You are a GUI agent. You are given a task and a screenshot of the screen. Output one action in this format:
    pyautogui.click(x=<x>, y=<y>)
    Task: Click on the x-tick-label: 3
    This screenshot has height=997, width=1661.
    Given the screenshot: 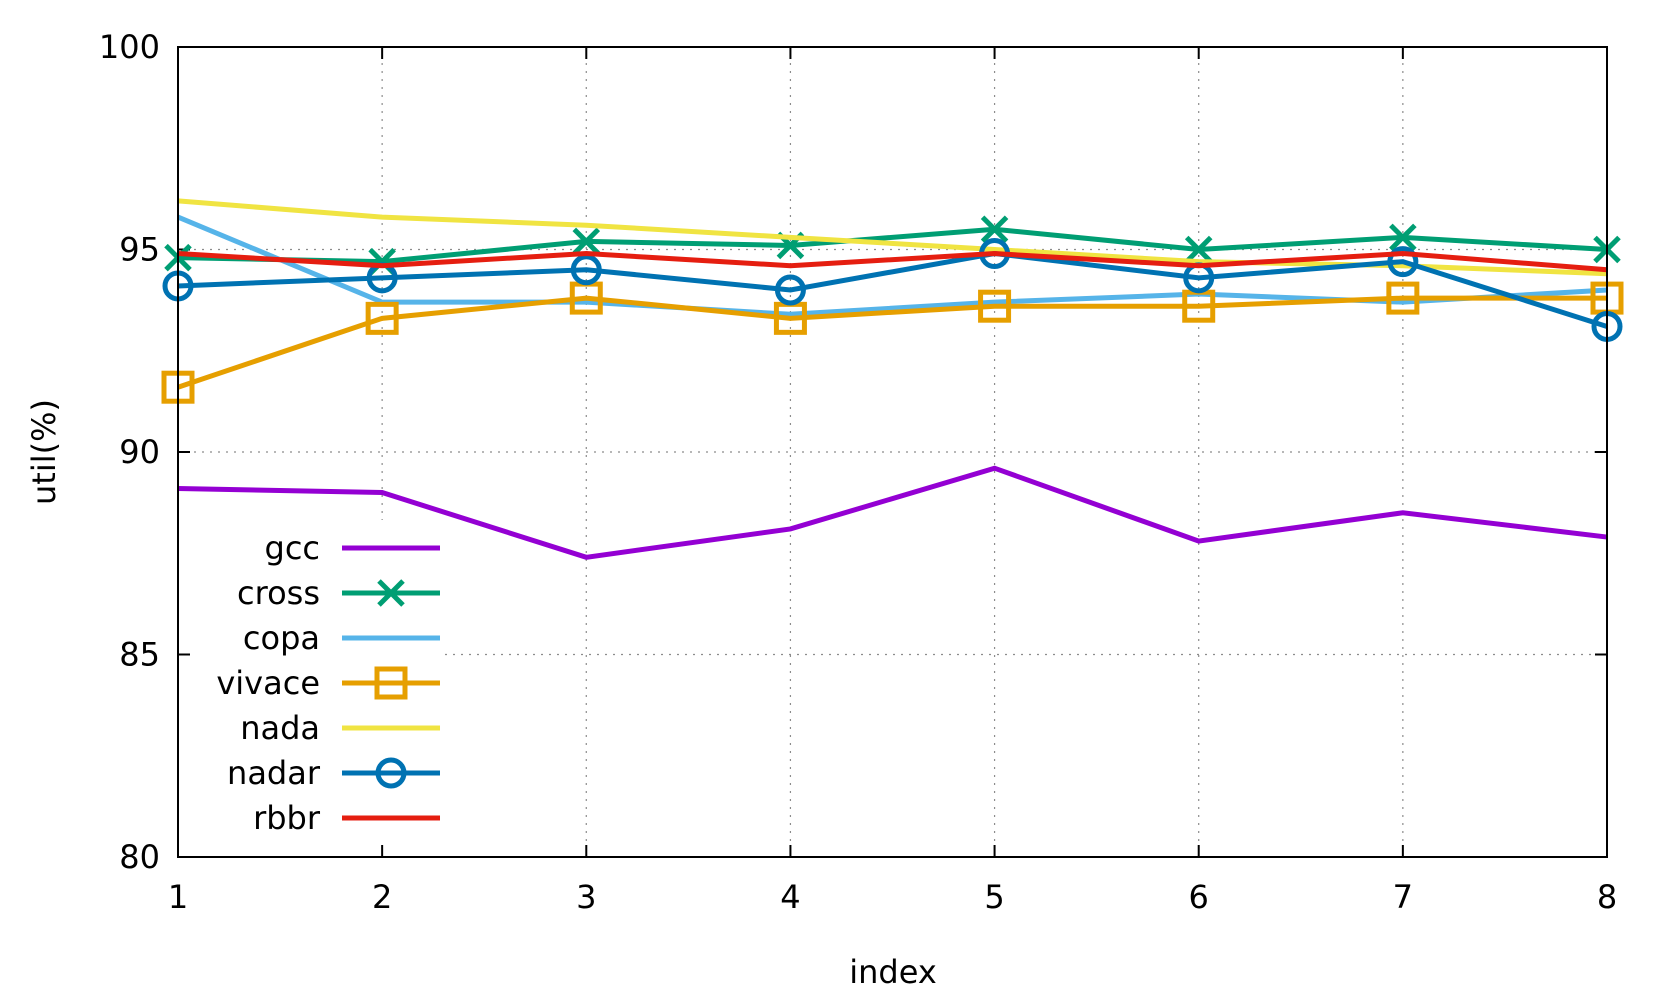 What is the action you would take?
    pyautogui.click(x=586, y=897)
    